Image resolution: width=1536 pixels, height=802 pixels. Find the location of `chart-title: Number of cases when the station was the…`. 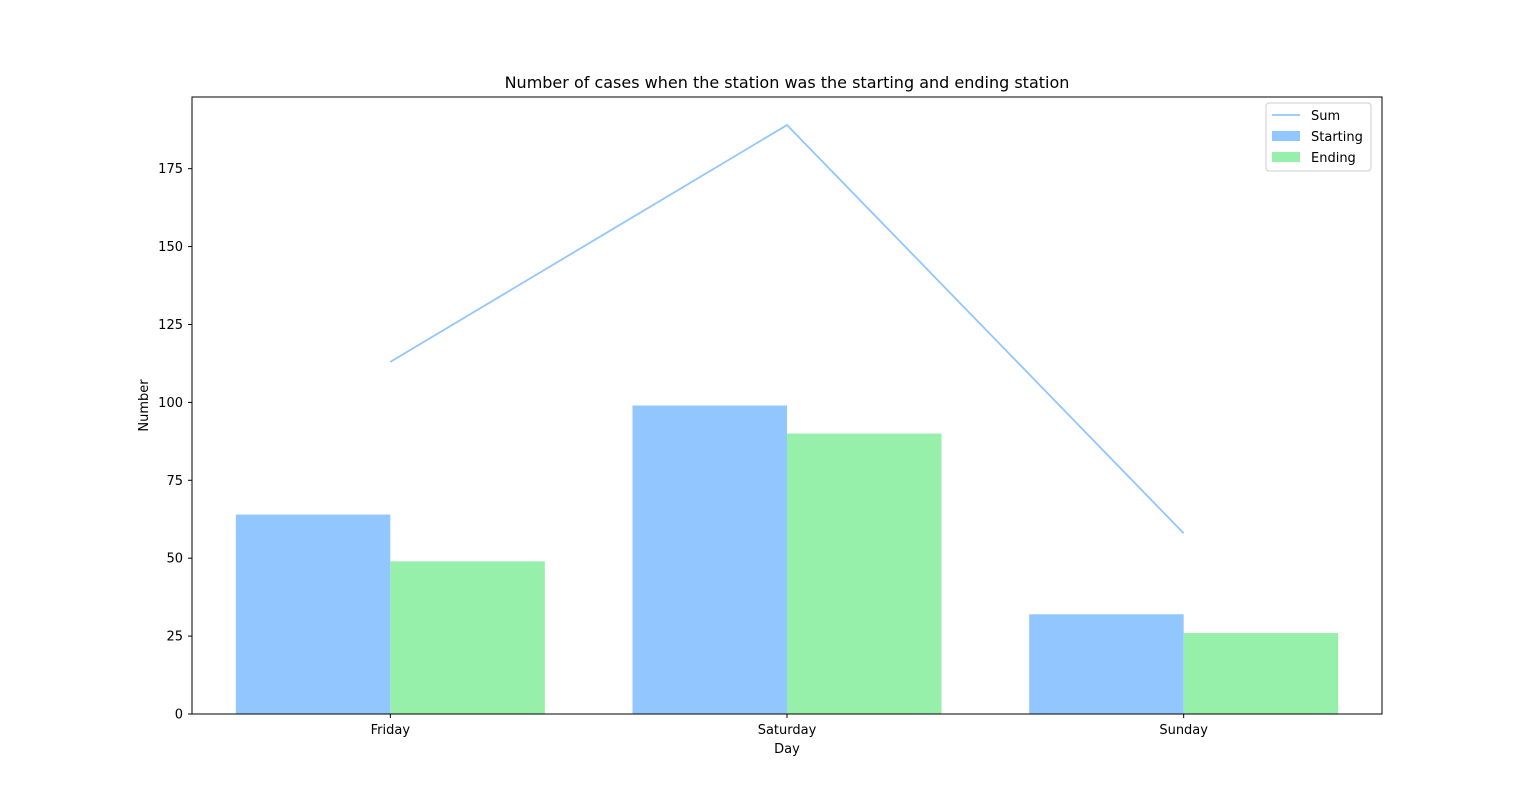

chart-title: Number of cases when the station was the… is located at coordinates (787, 82).